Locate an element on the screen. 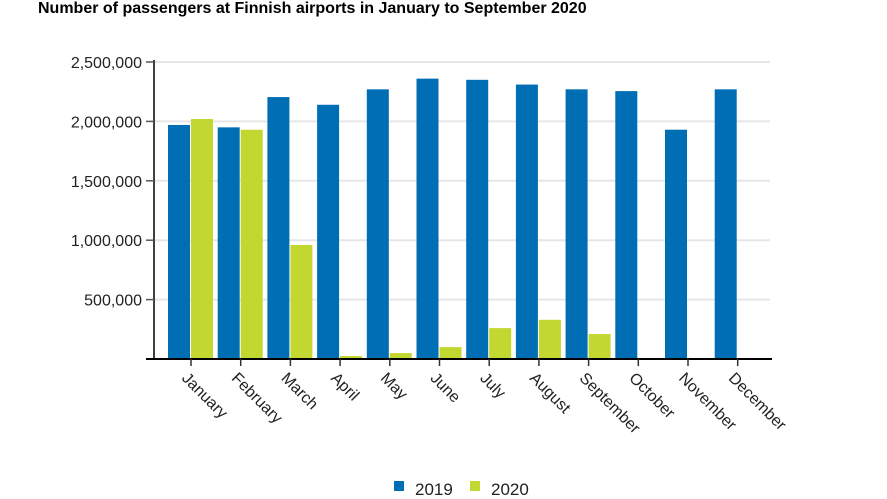  y-tick-label: 1,000,000 is located at coordinates (106, 241).